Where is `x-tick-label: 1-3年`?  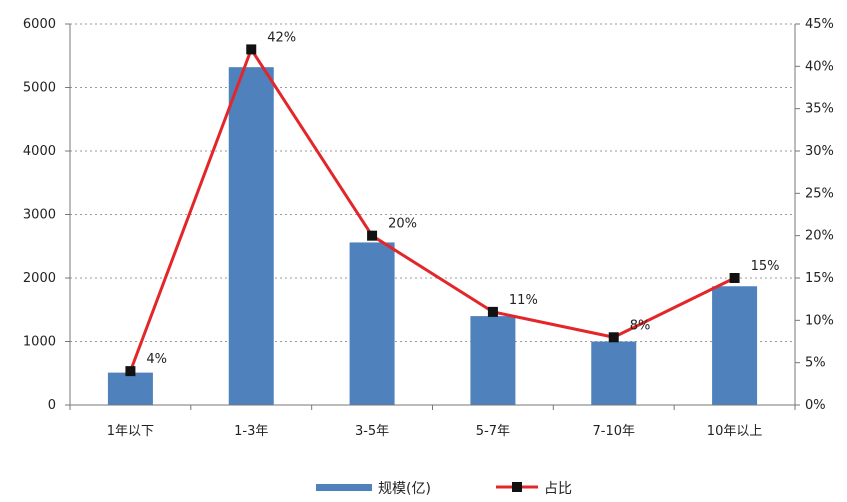 x-tick-label: 1-3年 is located at coordinates (251, 431).